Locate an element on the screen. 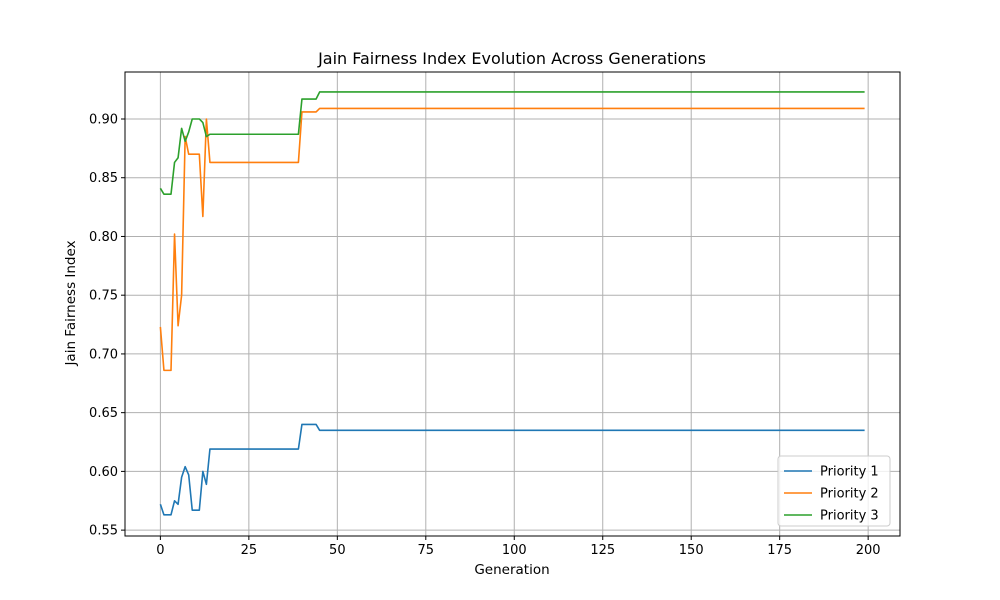  y-tick-label: 0.60 is located at coordinates (103, 472).